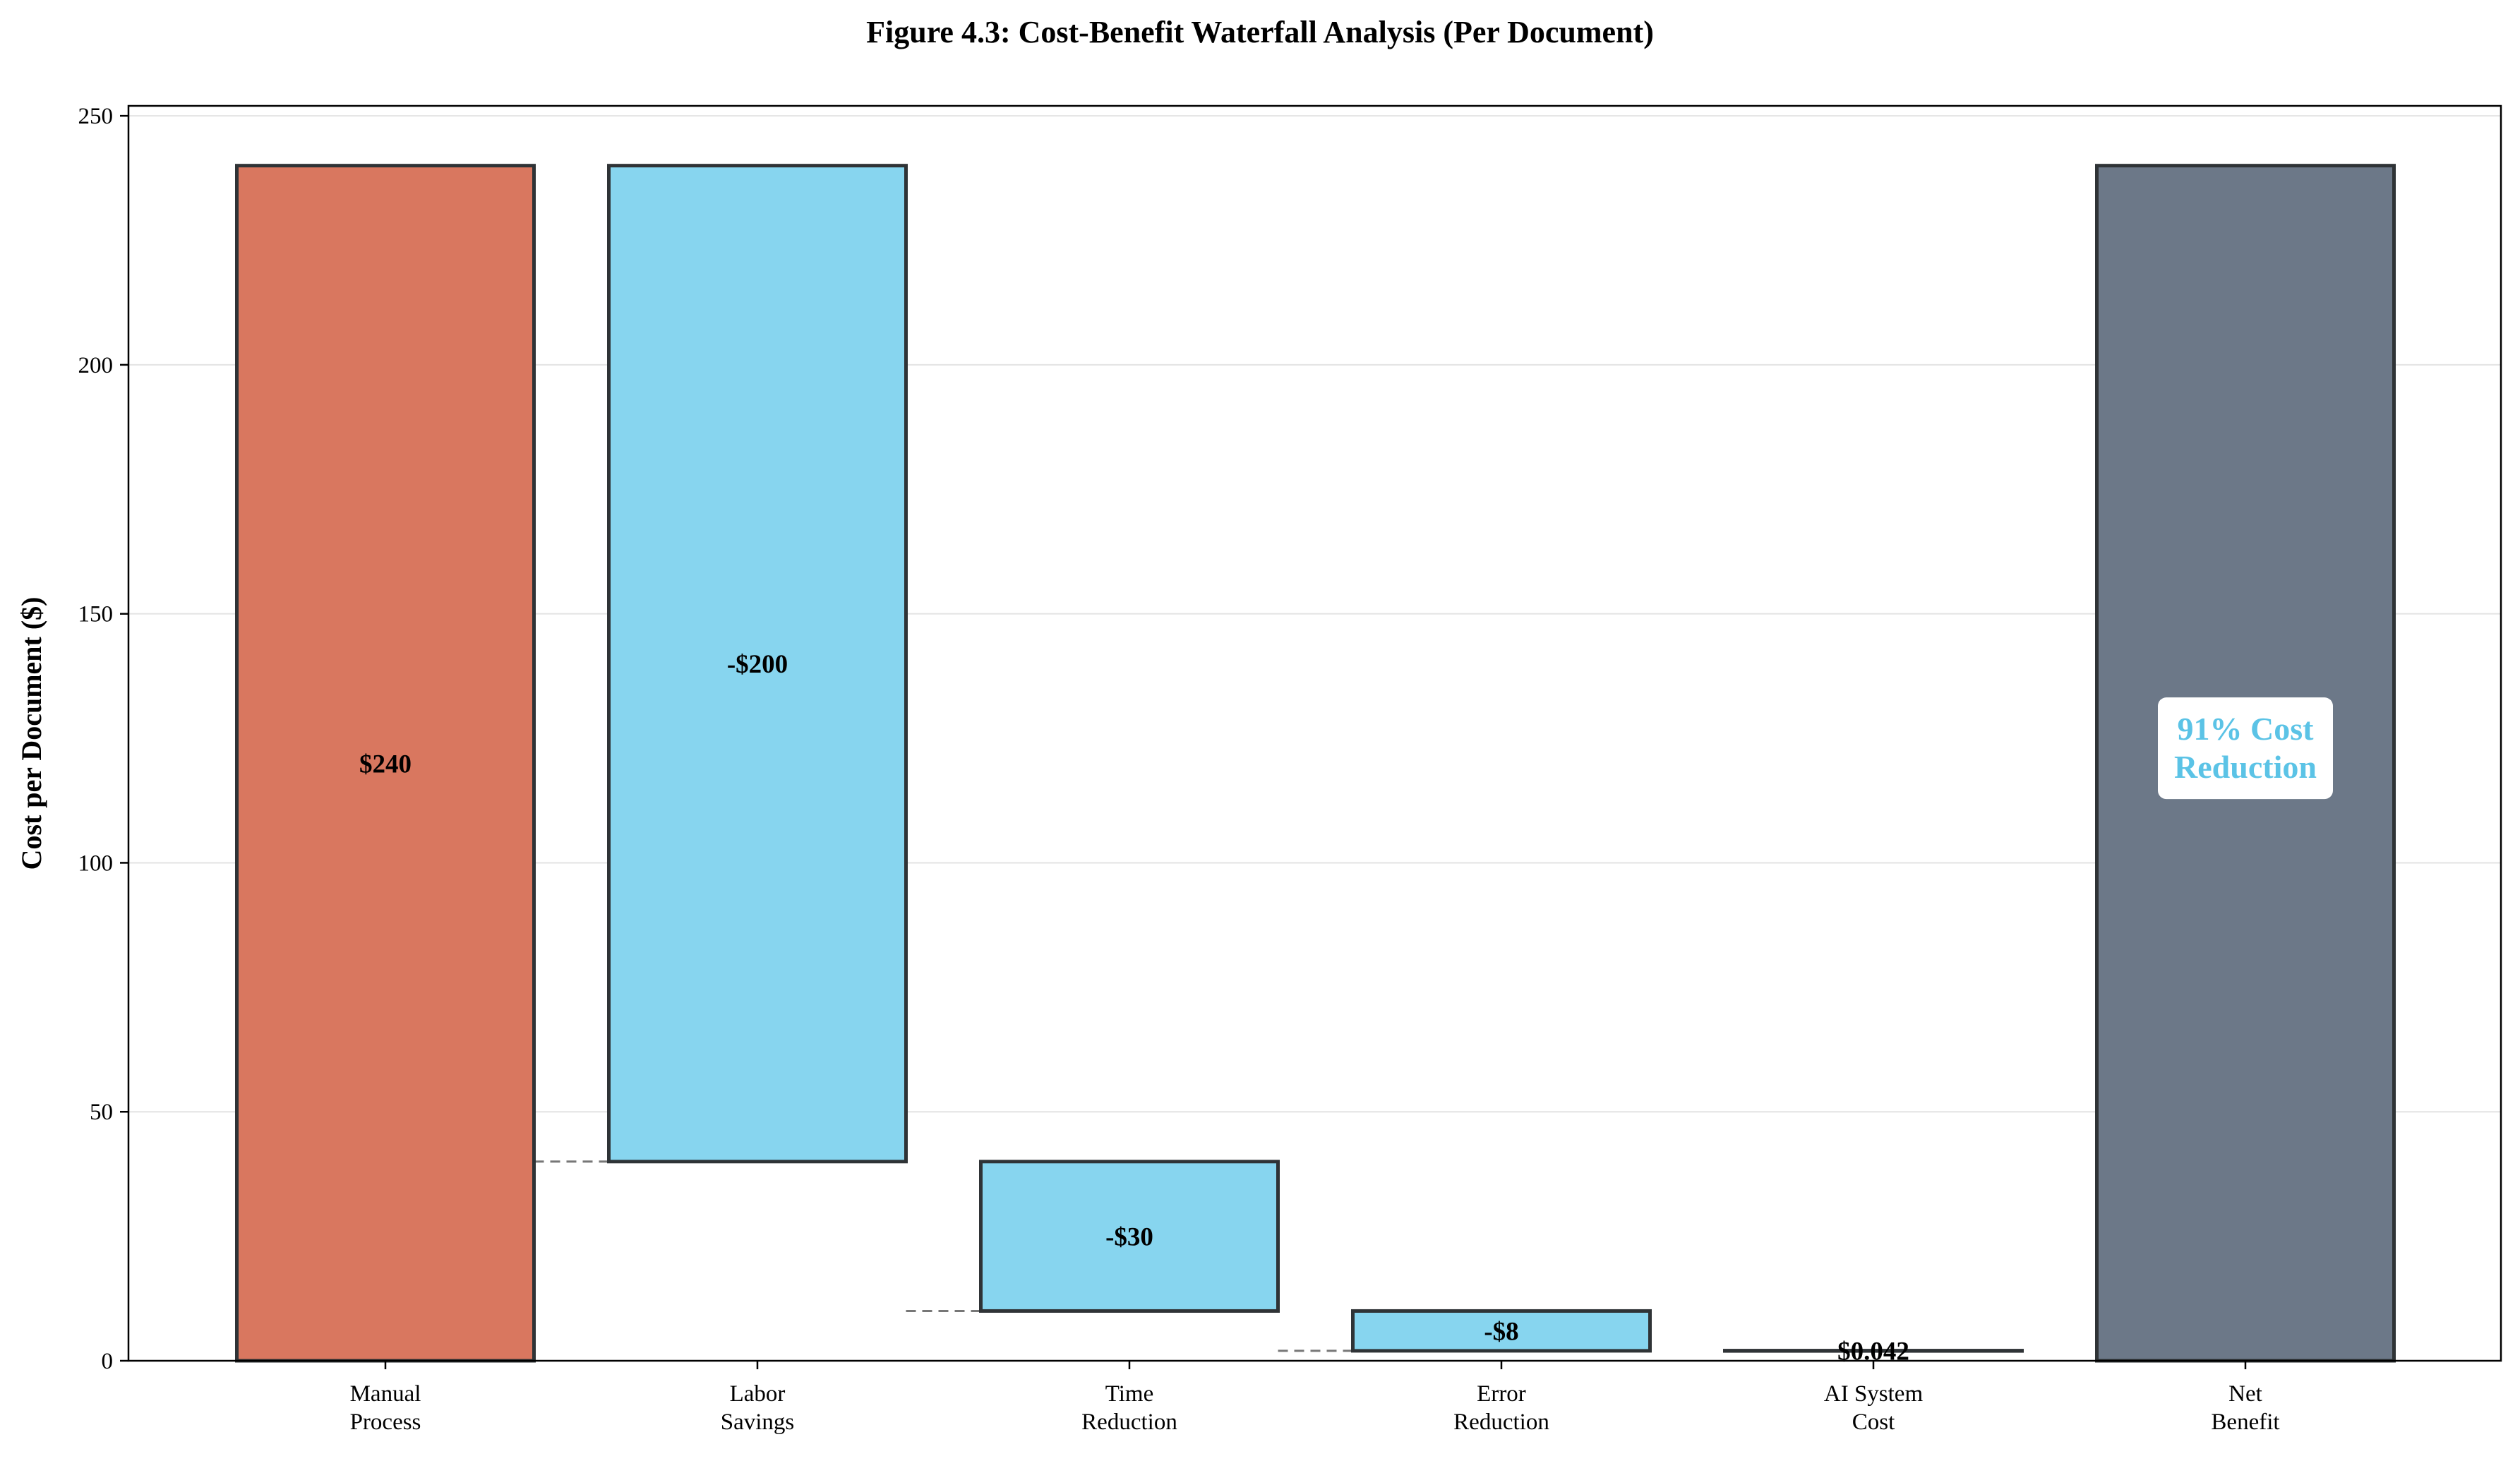  What do you see at coordinates (32, 733) in the screenshot?
I see `y-axis-label: Cost per Document ($)` at bounding box center [32, 733].